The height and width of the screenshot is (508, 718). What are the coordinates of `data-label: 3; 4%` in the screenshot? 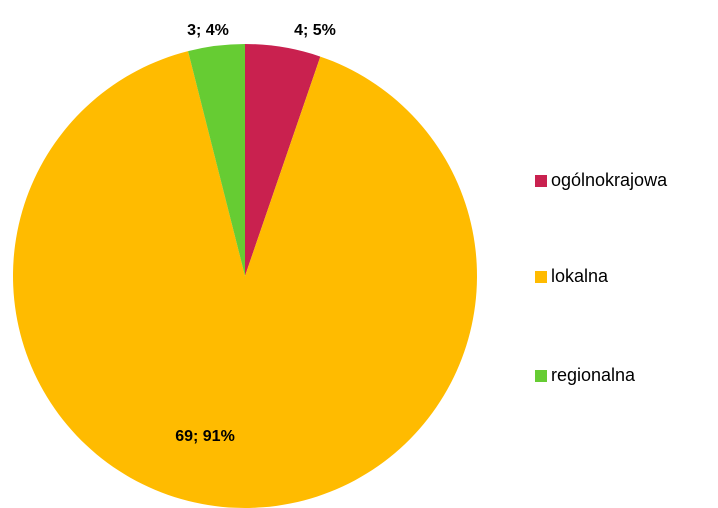 It's located at (208, 30).